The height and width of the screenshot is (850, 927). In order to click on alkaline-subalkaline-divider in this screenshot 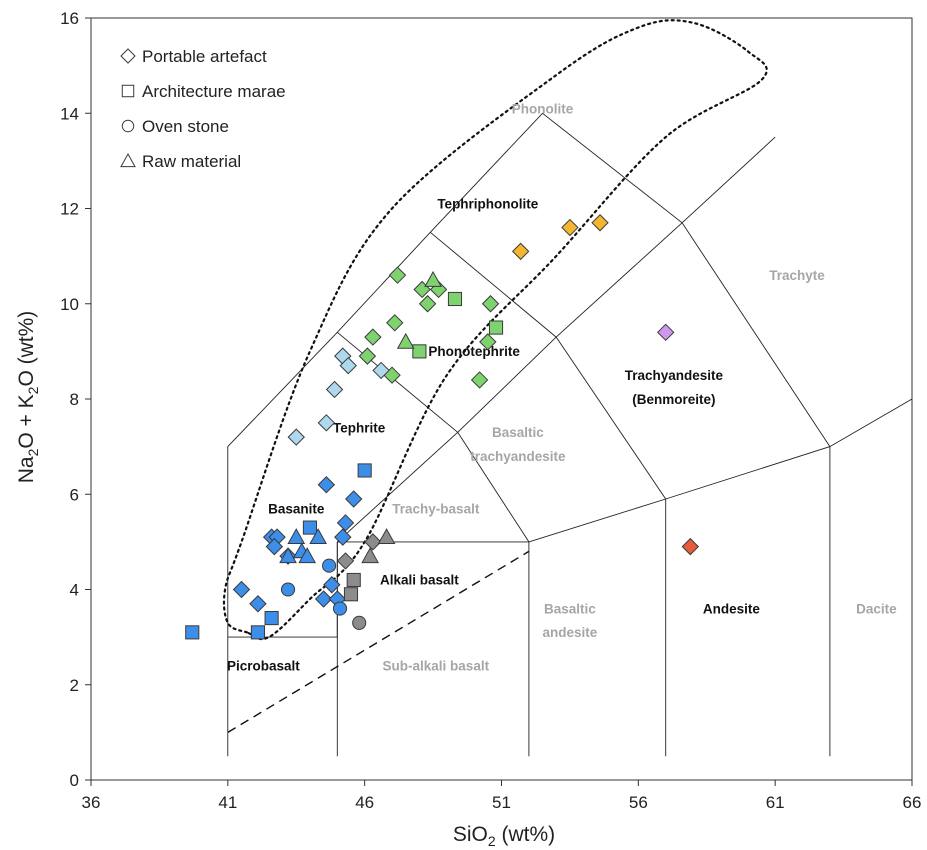, I will do `click(378, 641)`.